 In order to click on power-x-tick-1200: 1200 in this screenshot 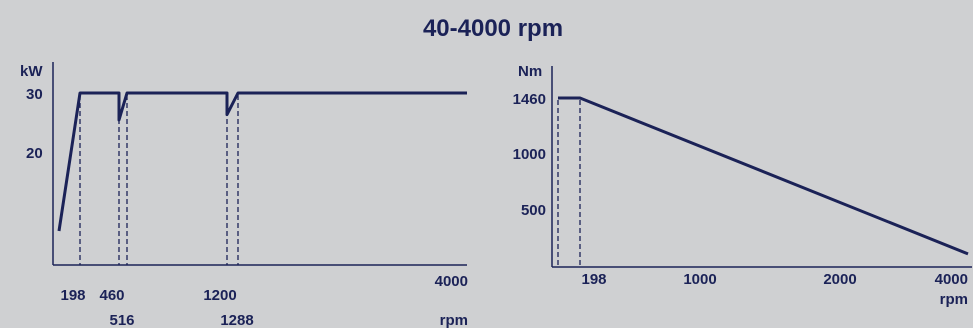, I will do `click(219, 295)`.